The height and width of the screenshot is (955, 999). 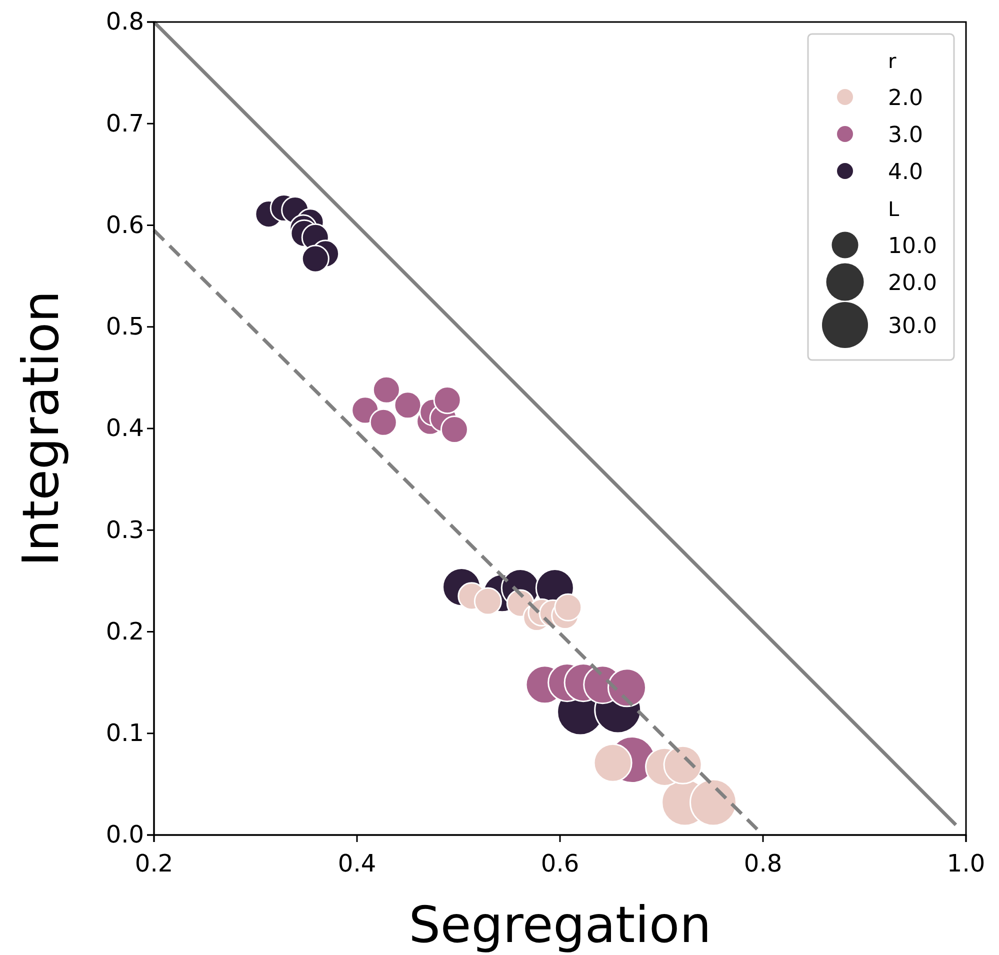 What do you see at coordinates (905, 172) in the screenshot?
I see `legend-label: 4.0` at bounding box center [905, 172].